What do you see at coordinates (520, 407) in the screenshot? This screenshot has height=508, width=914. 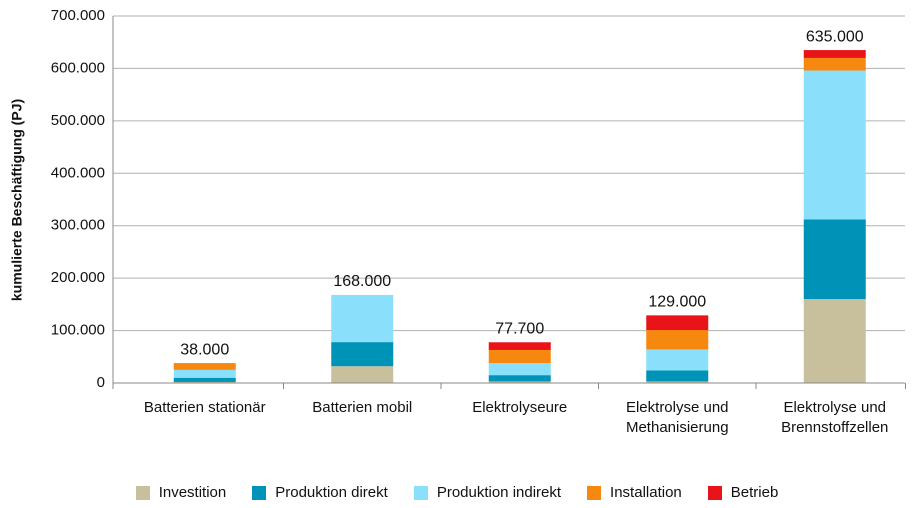 I see `x-tick-label: Elektrolyseure` at bounding box center [520, 407].